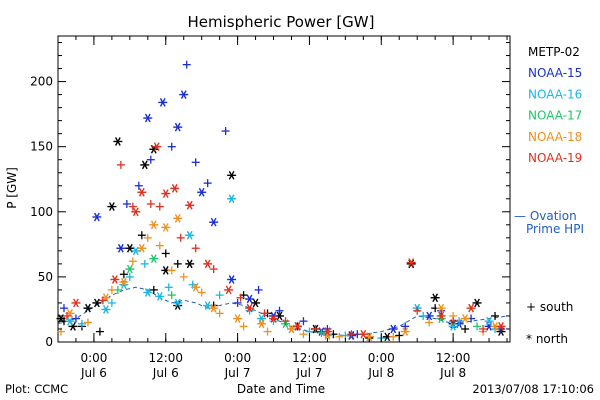  I want to click on plot-timestamp: 2013/07/08 17:10:06, so click(533, 389).